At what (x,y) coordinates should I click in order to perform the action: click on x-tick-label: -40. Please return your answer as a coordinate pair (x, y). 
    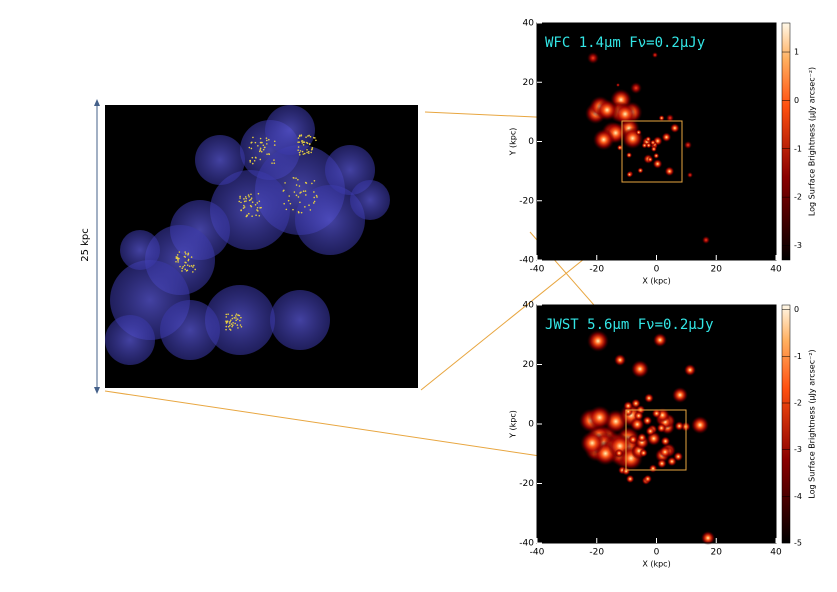
    Looking at the image, I should click on (537, 553).